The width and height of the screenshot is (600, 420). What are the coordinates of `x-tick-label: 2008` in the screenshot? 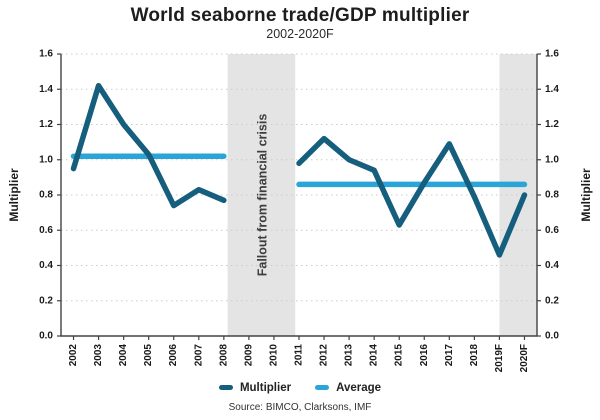 It's located at (223, 355).